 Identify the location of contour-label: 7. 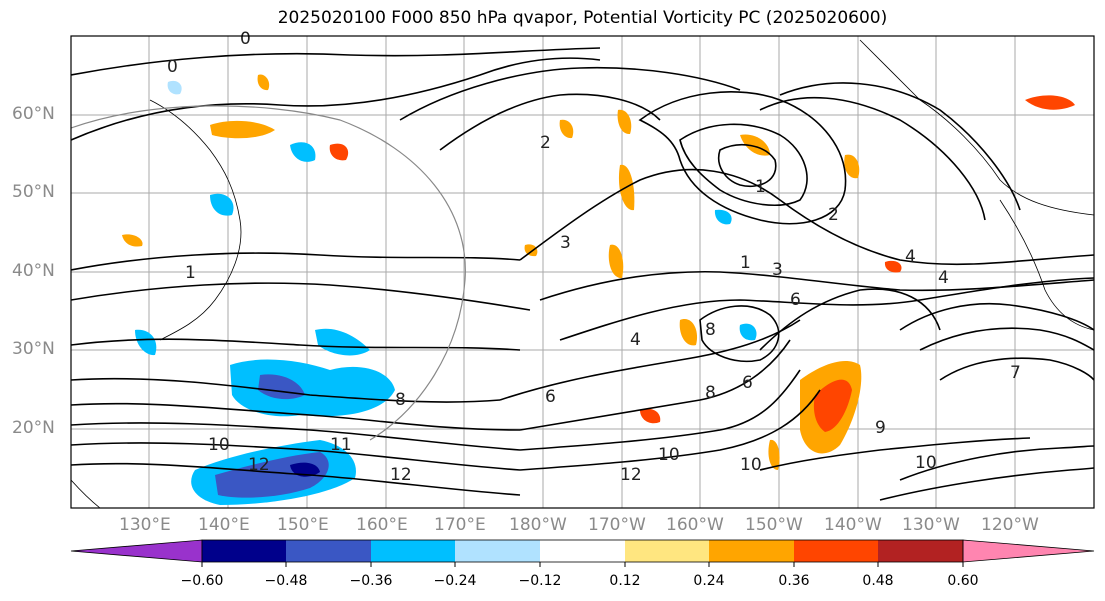
(1015, 373).